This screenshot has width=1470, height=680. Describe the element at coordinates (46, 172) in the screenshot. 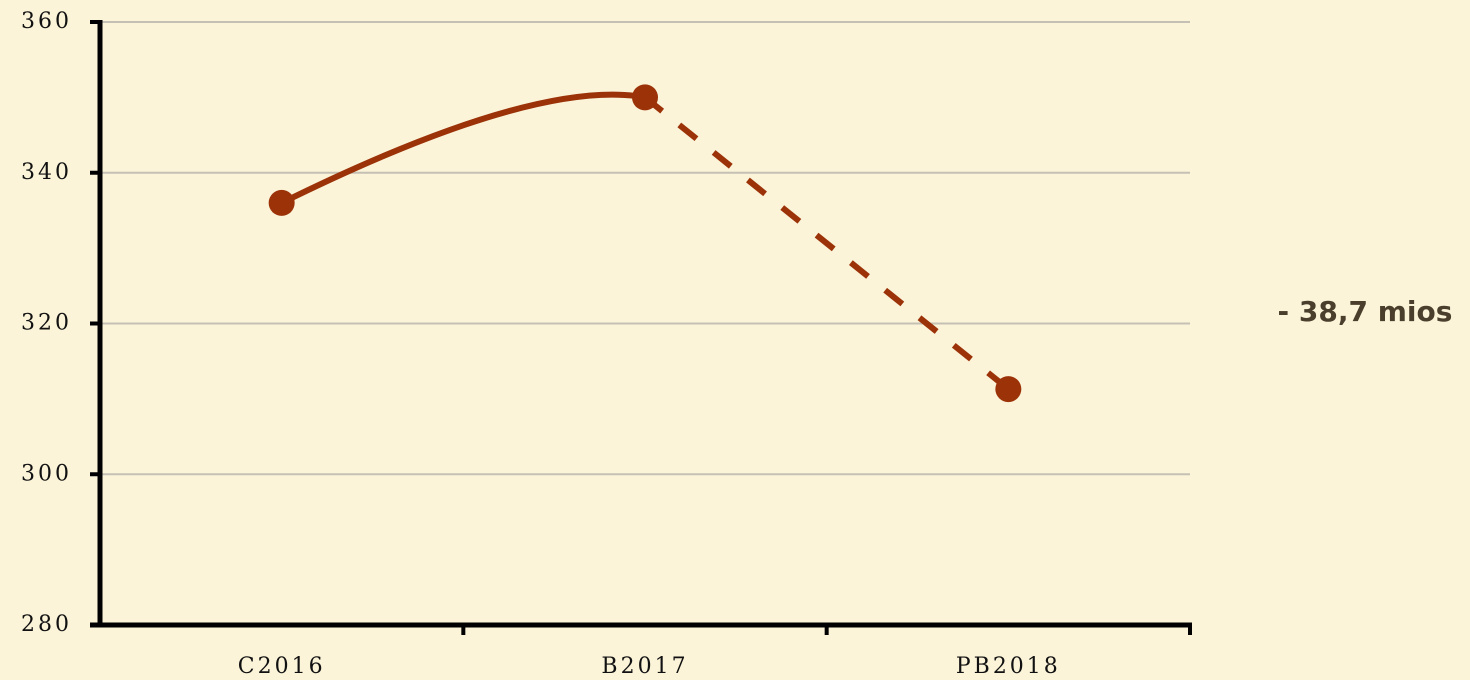

I see `y-tick-label: 340` at that location.